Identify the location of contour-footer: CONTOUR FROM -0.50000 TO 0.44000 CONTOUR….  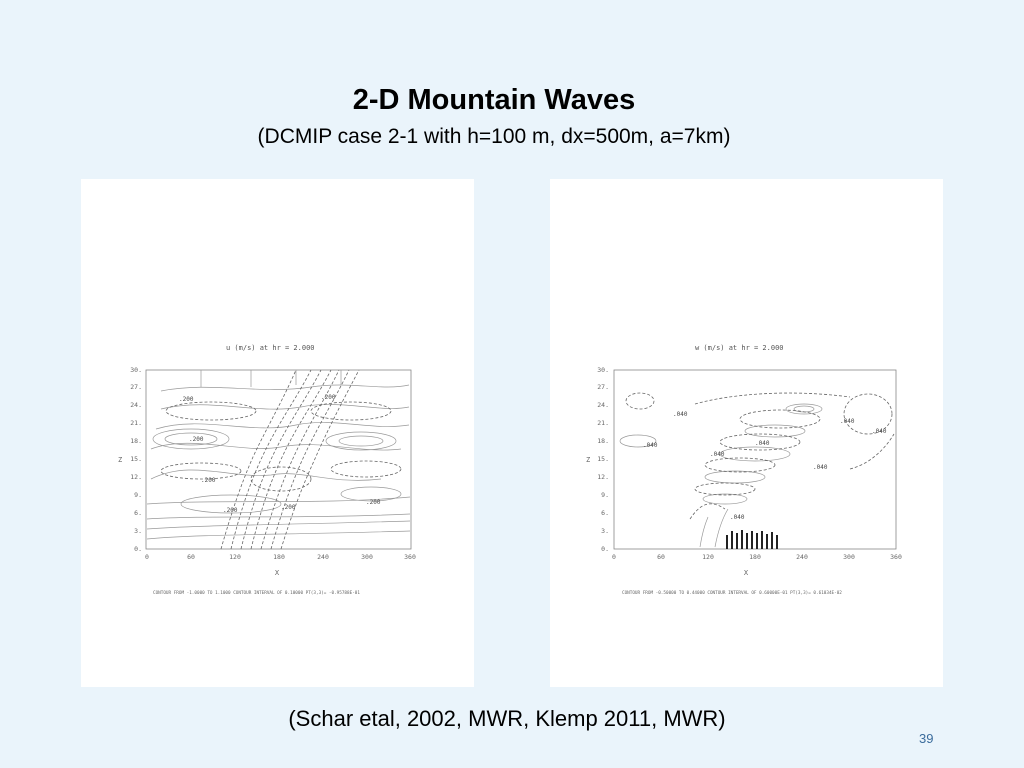
(732, 593).